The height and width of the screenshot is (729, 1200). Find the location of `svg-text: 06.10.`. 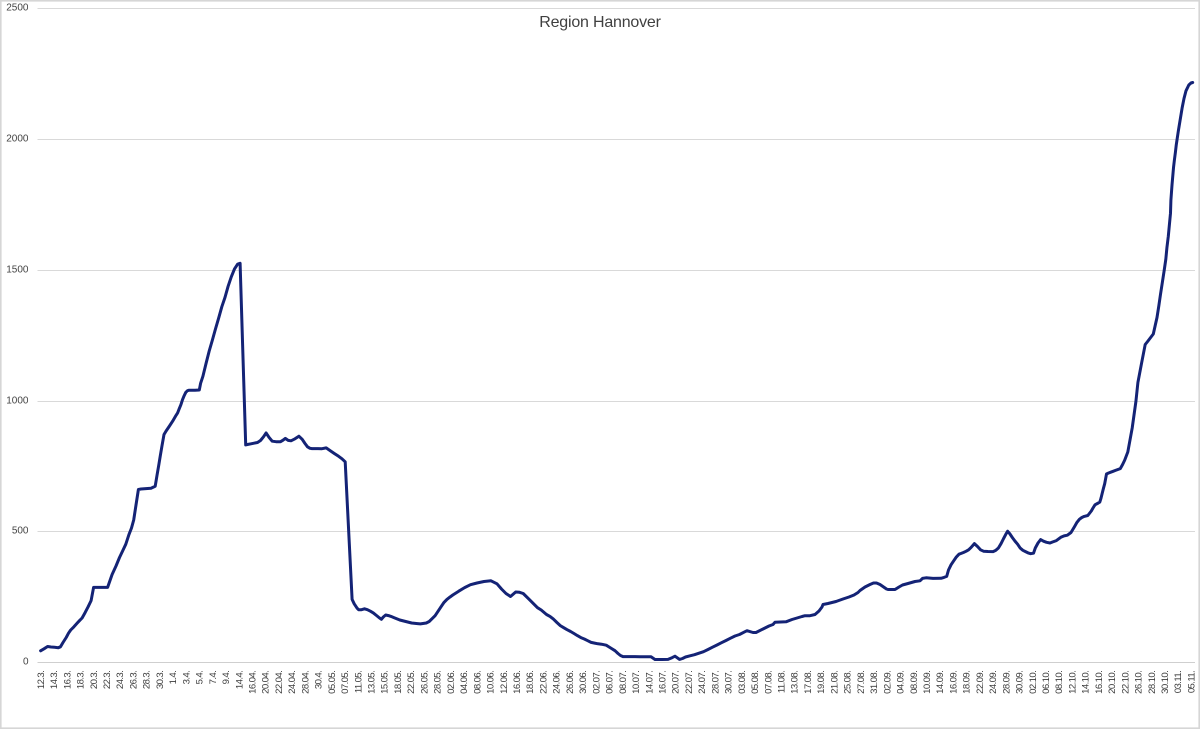

svg-text: 06.10. is located at coordinates (1046, 682).